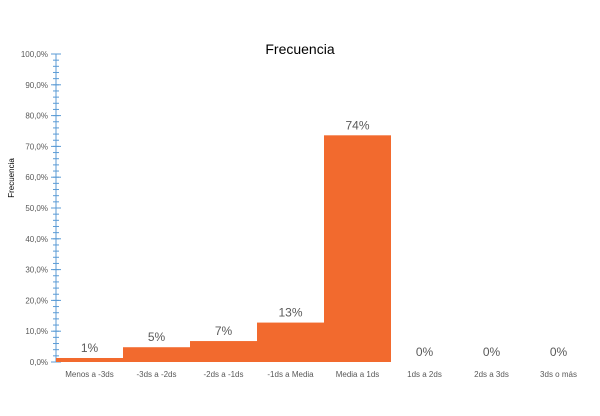 The height and width of the screenshot is (416, 600). Describe the element at coordinates (36, 300) in the screenshot. I see `y-tick-label: 20,0%` at that location.